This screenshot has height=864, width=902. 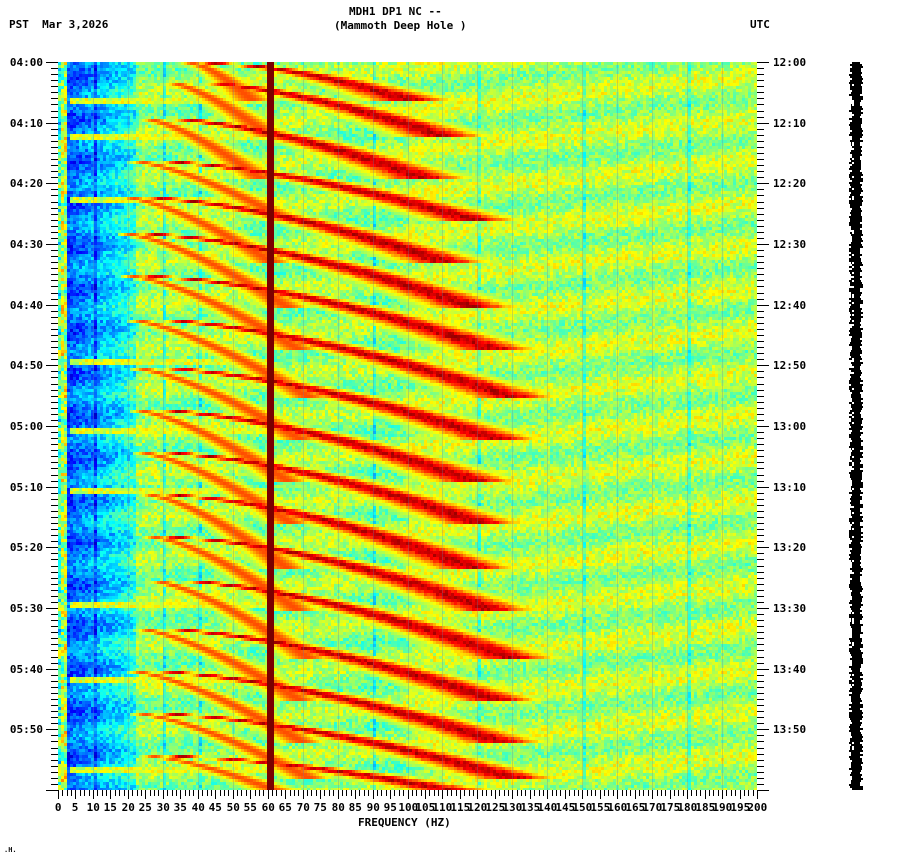 I want to click on station-title: MDH1 DP1 NC --, so click(x=395, y=11).